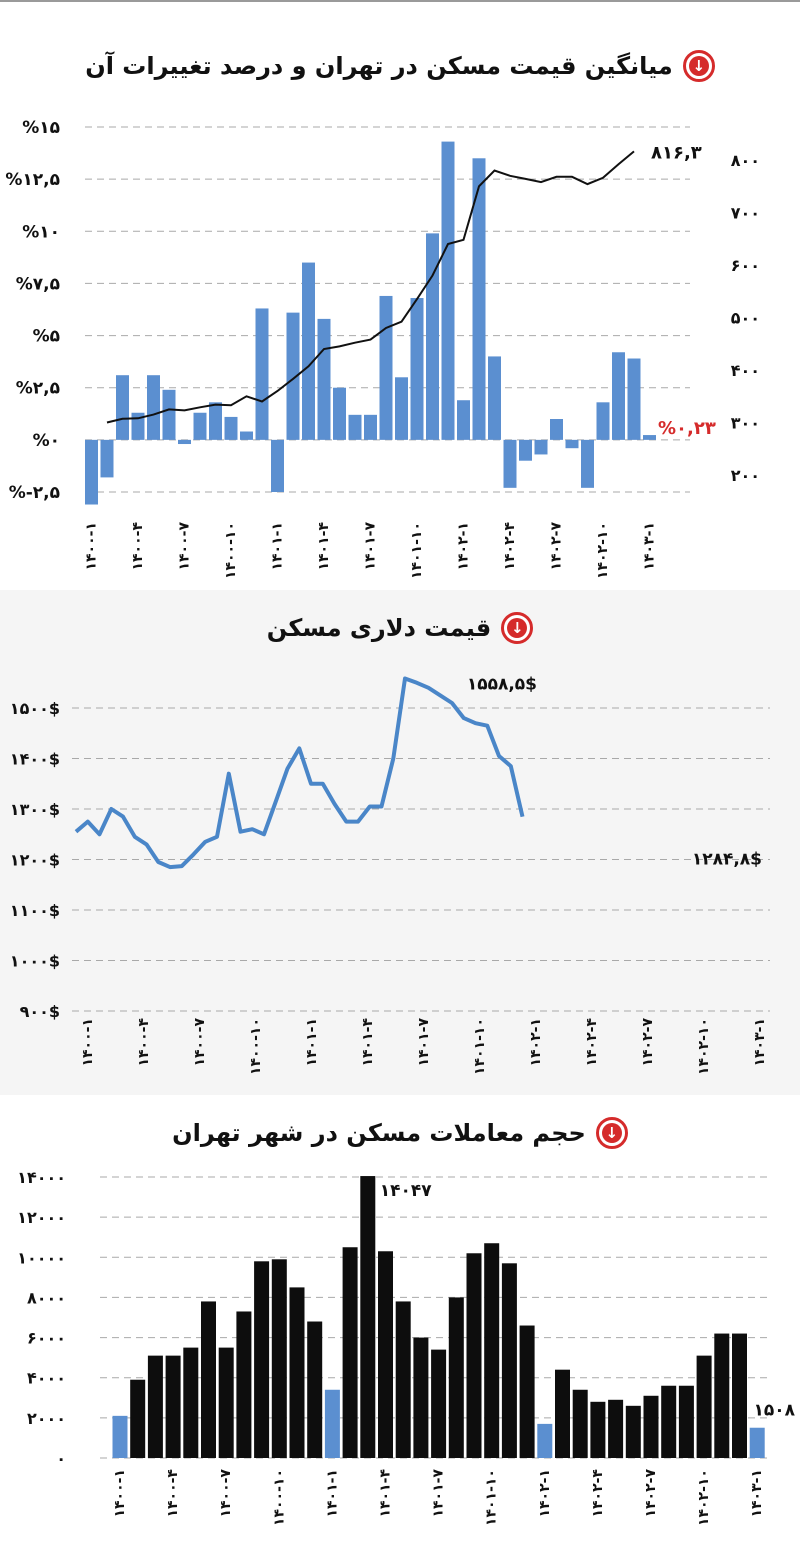  Describe the element at coordinates (406, 1191) in the screenshot. I see `max-label: ۱۴۰۴۷` at that location.